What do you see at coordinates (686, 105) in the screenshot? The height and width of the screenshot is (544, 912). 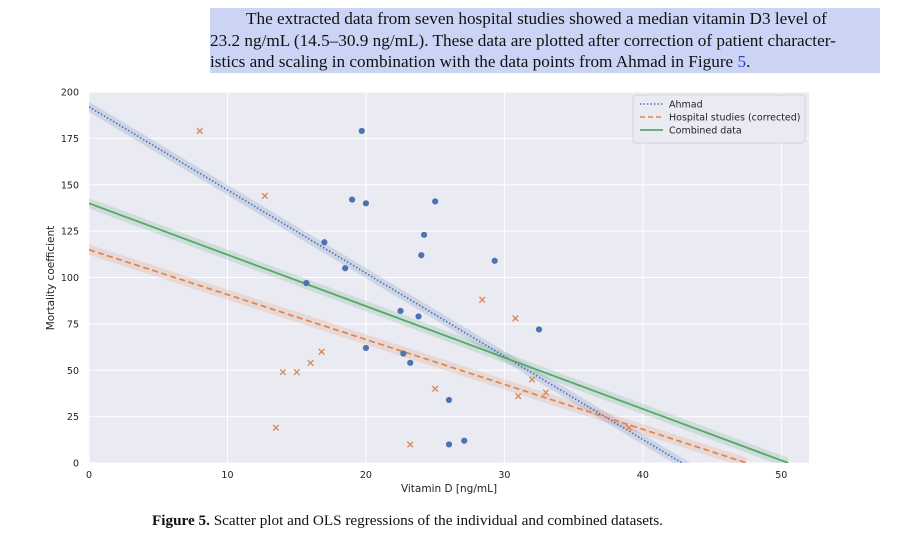 I see `legend-label-ahmad: Ahmad` at bounding box center [686, 105].